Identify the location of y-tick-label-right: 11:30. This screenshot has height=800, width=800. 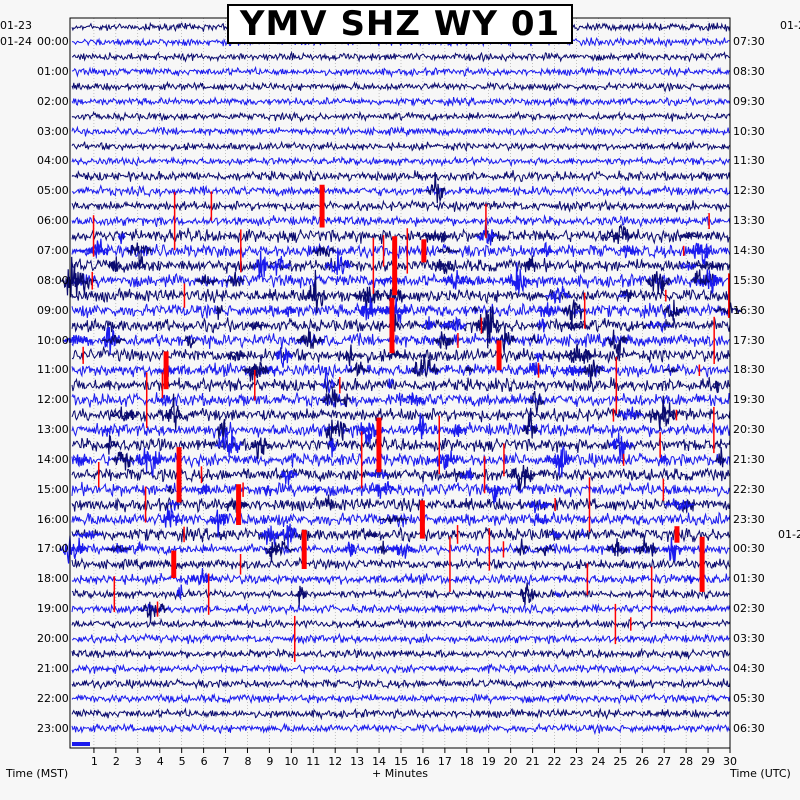
(749, 161).